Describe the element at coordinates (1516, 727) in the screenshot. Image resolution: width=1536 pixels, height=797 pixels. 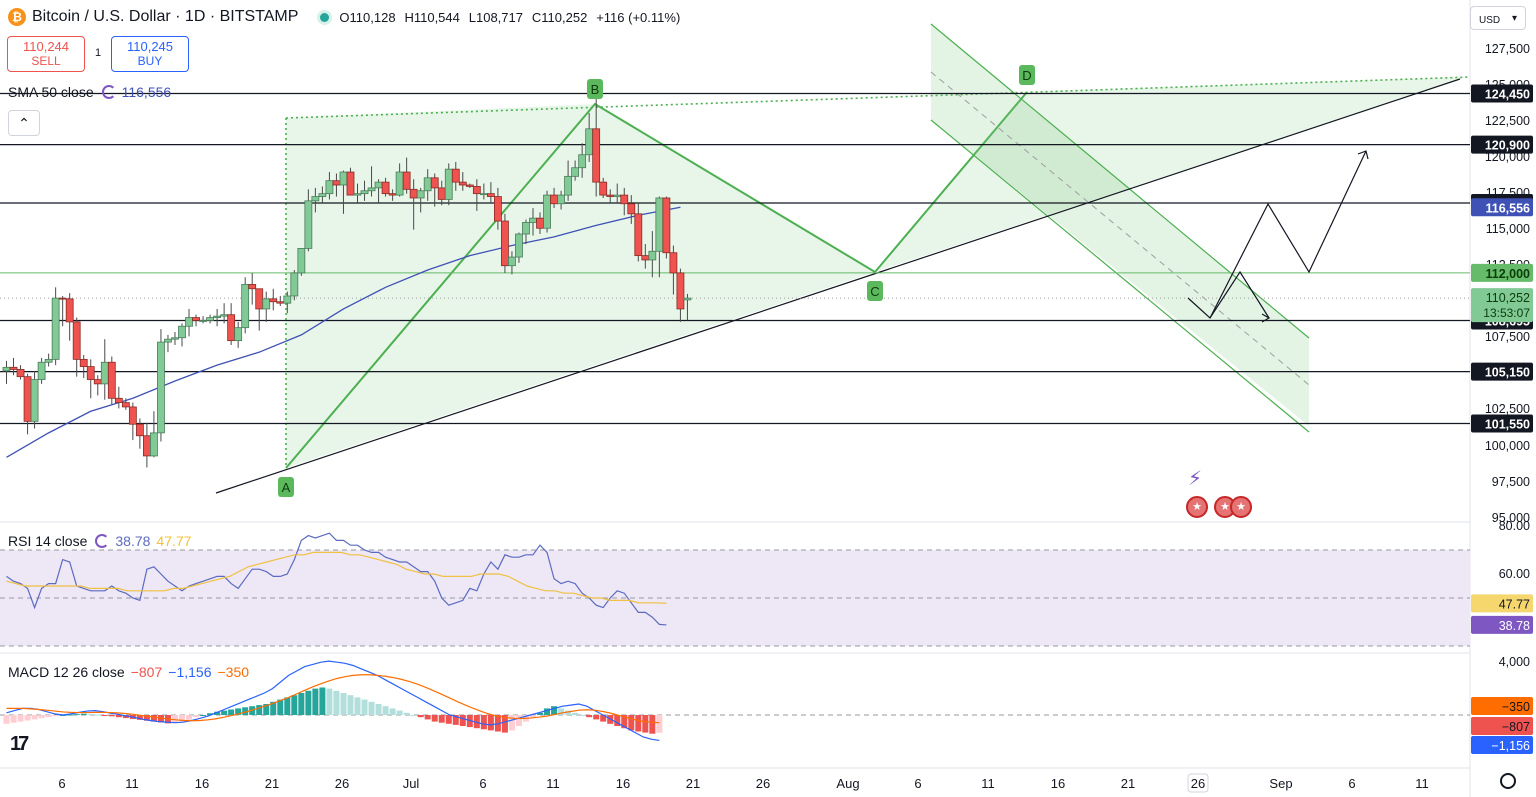
I see `macd-value-tag: −807` at that location.